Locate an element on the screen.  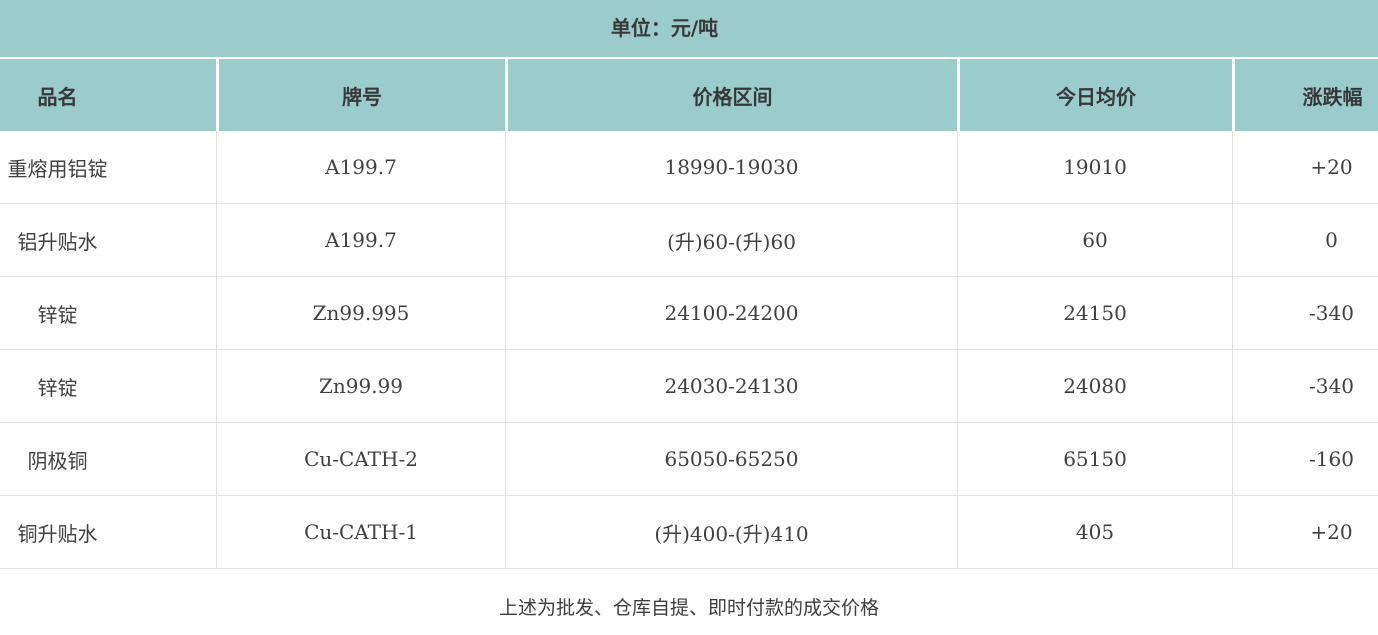
footer-note: 上述为批发、仓库自提、即时付款的成交价格 is located at coordinates (688, 608).